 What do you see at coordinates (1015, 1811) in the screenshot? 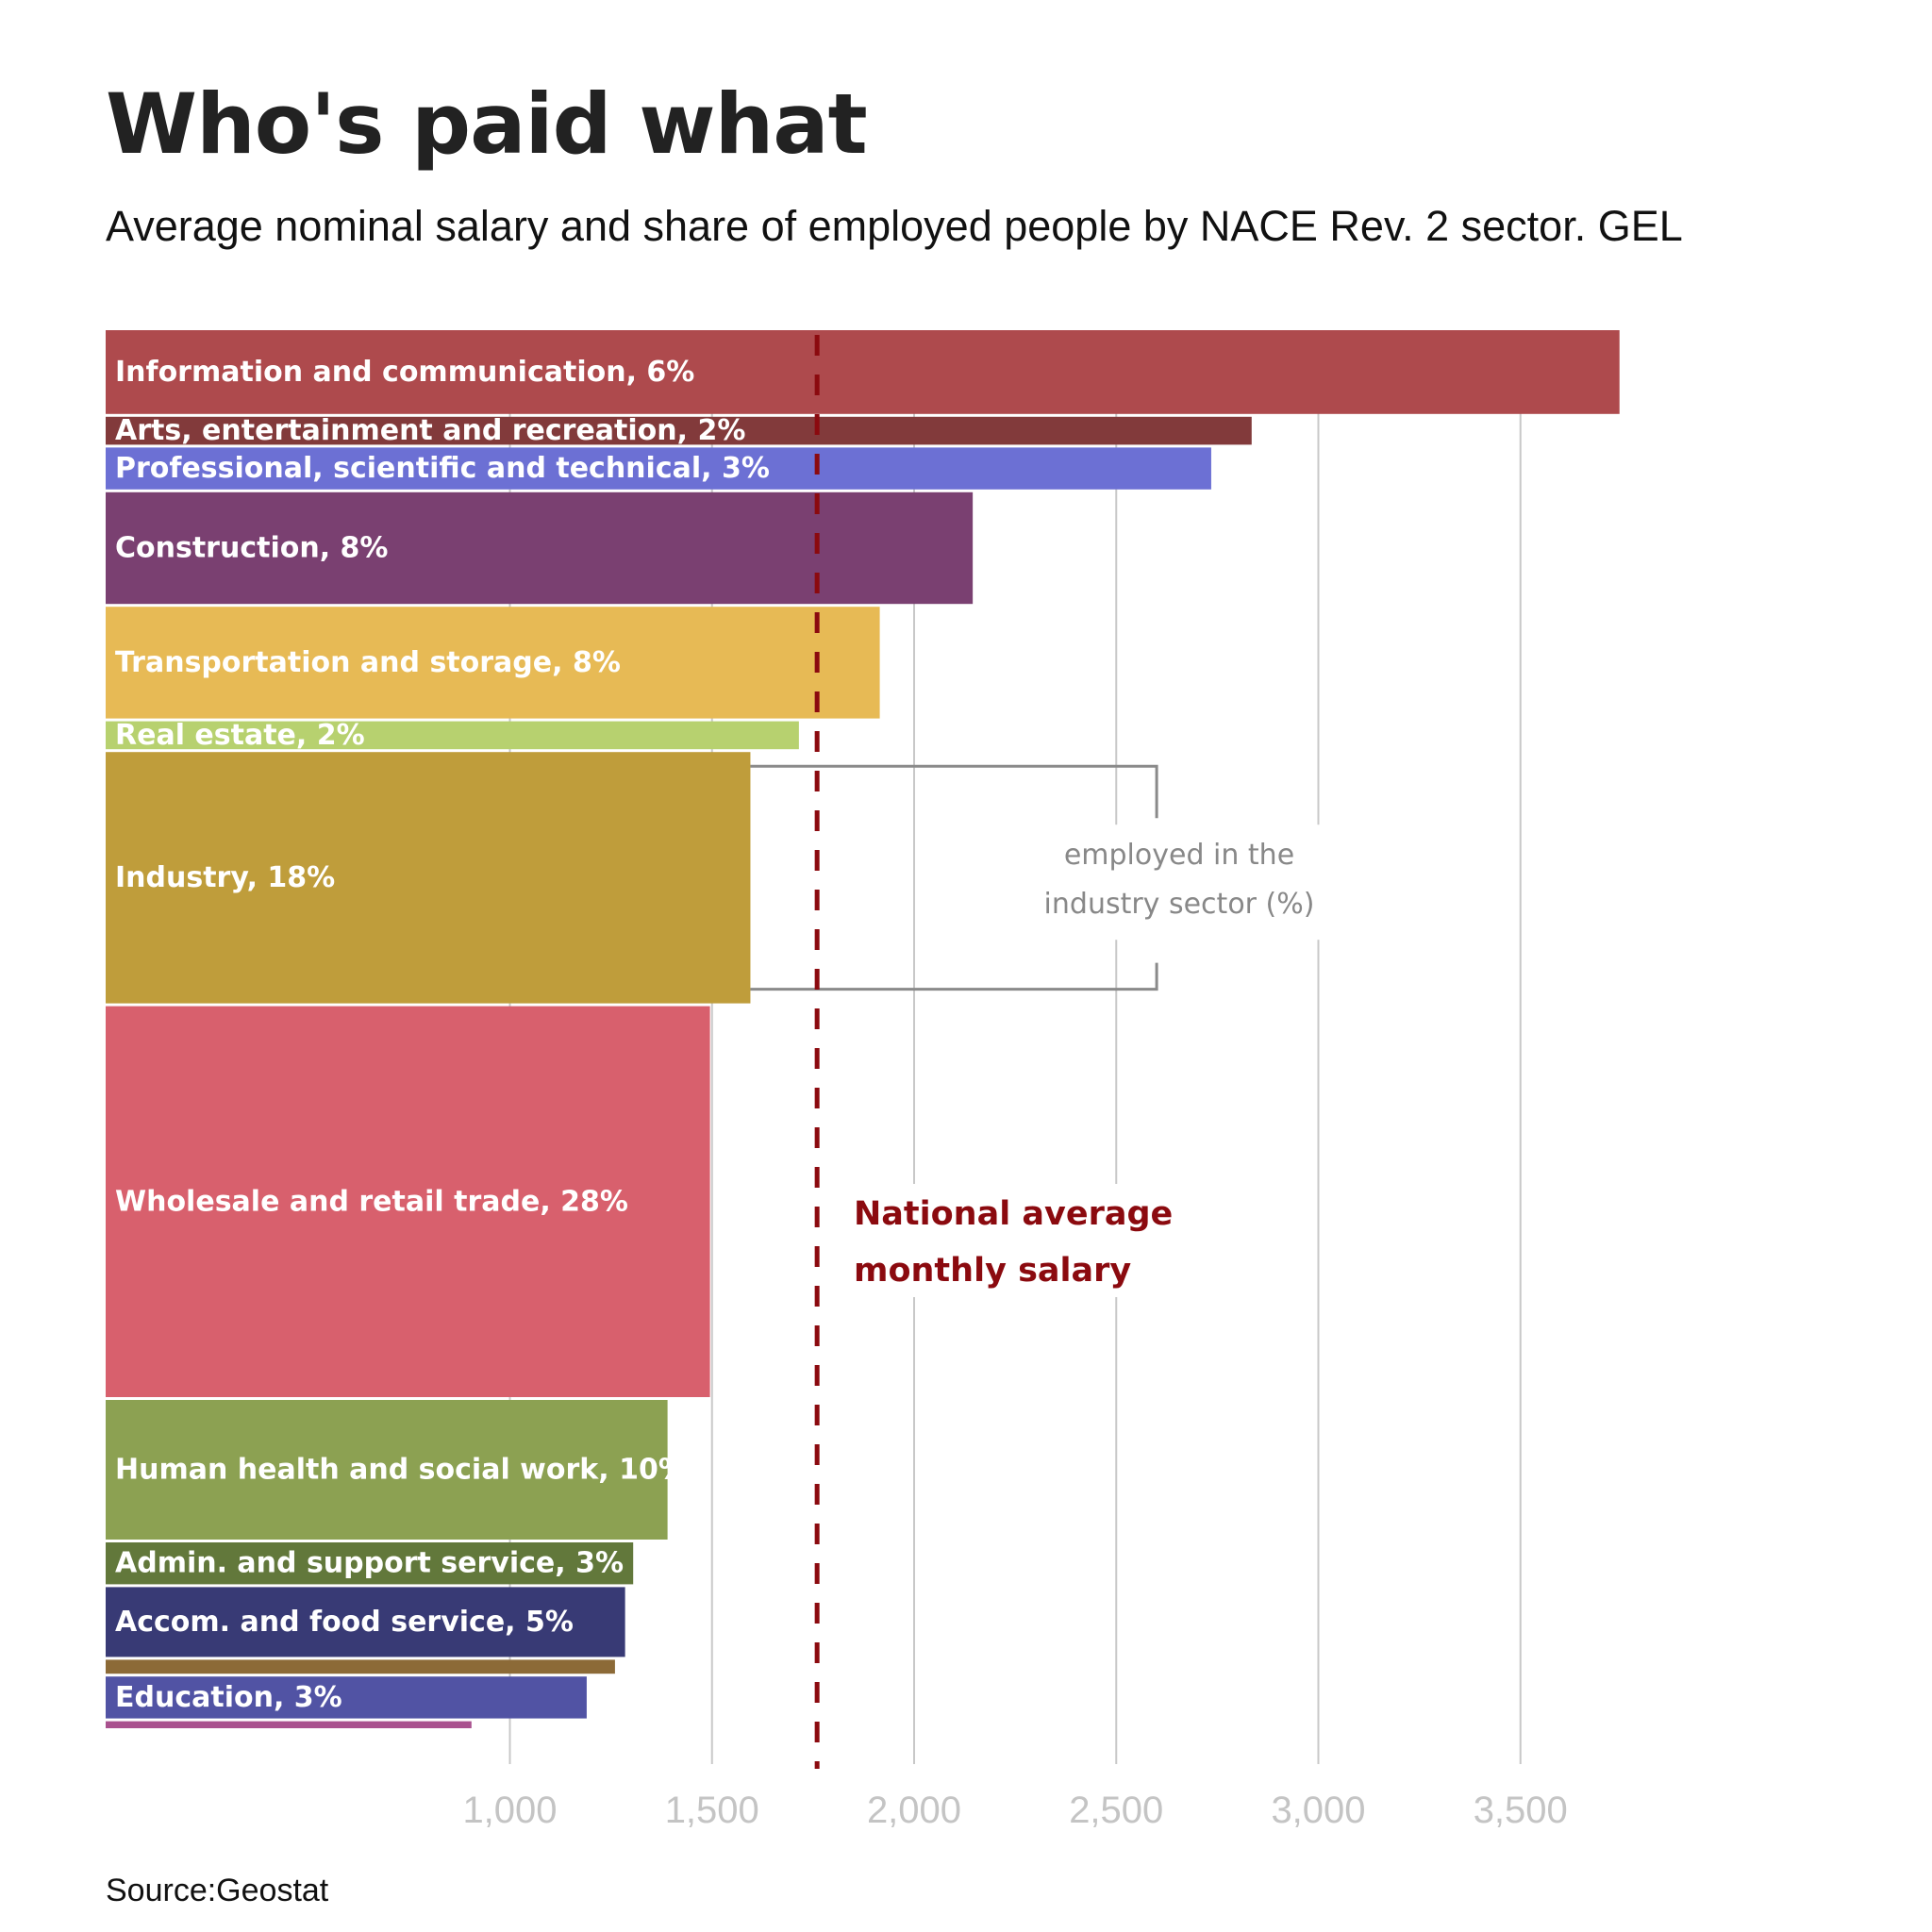
I see `x-axis-tick-labels: 1,000 1,500 2,000 2,500 3,000 3,500` at bounding box center [1015, 1811].